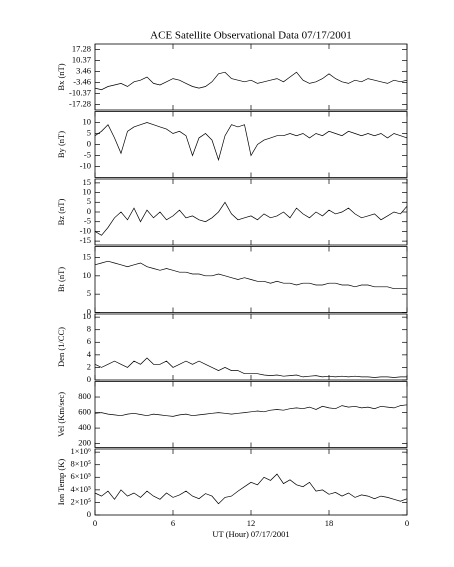  I want to click on y-tick-label: 400, so click(84, 427).